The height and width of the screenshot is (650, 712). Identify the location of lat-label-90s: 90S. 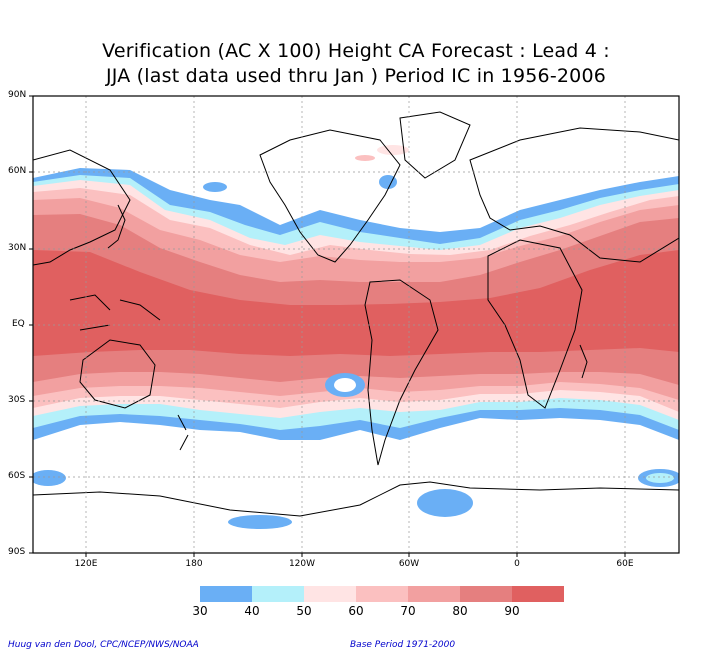
(17, 552).